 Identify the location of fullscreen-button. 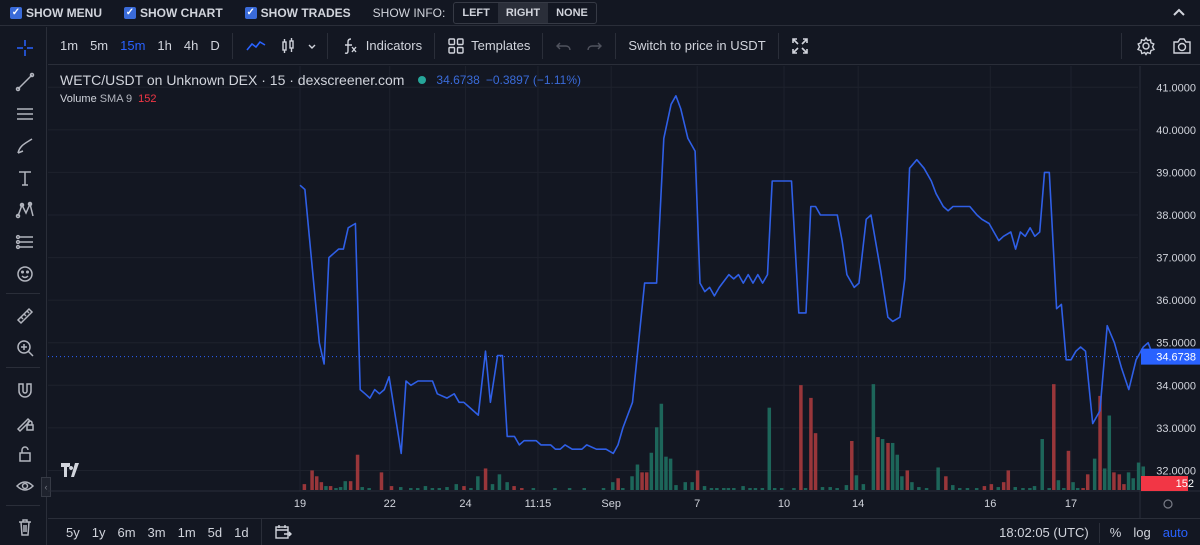
(800, 46).